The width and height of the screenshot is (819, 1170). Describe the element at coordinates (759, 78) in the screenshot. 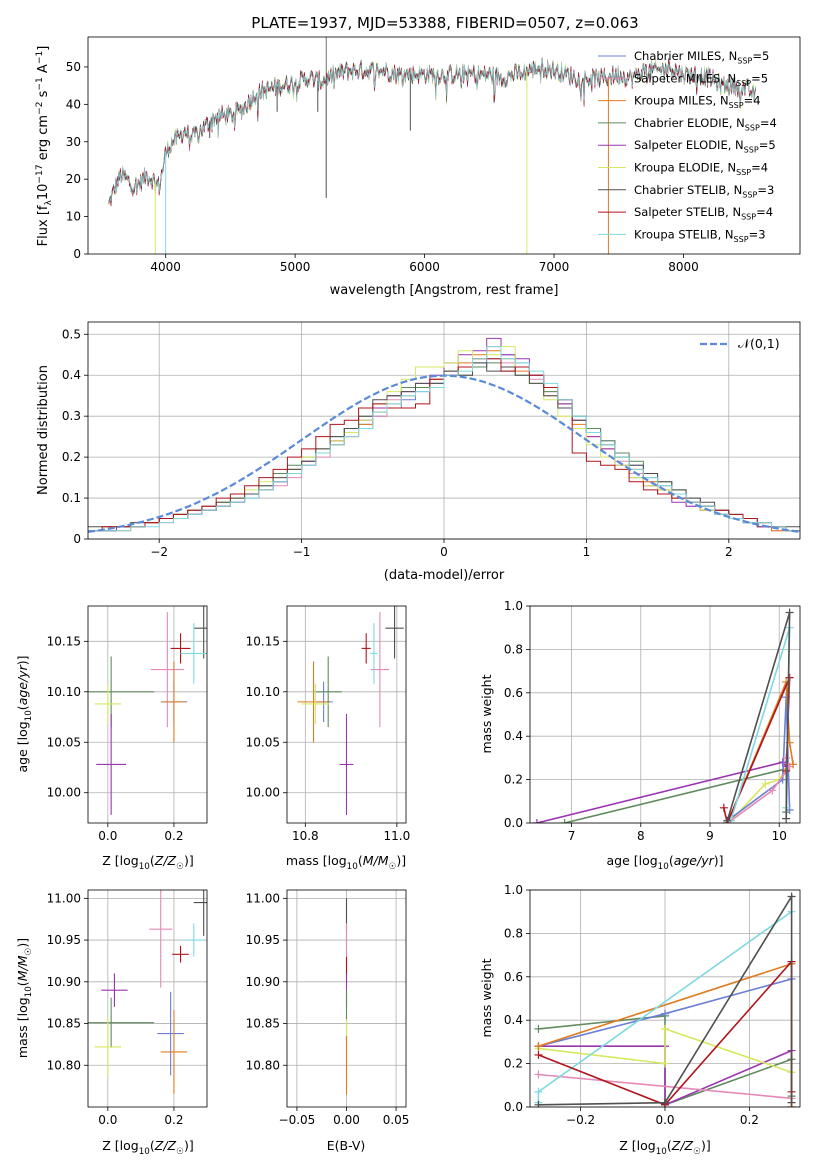

I see `label-part: =5` at that location.